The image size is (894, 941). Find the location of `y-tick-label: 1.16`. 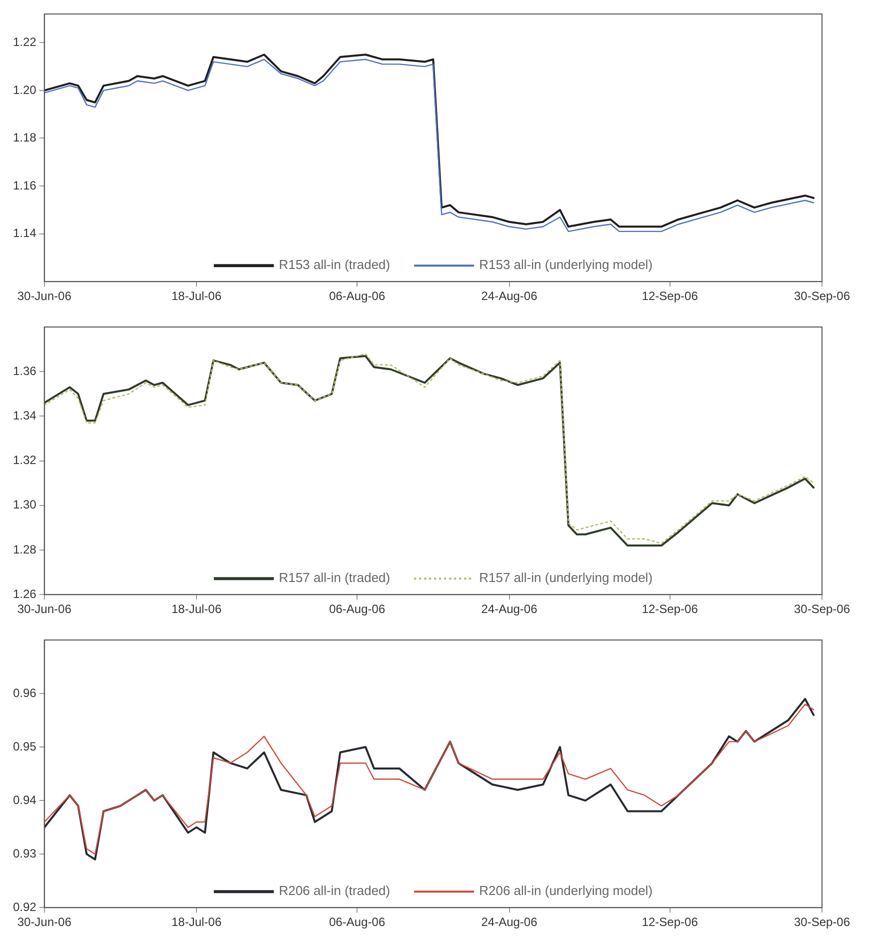

y-tick-label: 1.16 is located at coordinates (24, 185).